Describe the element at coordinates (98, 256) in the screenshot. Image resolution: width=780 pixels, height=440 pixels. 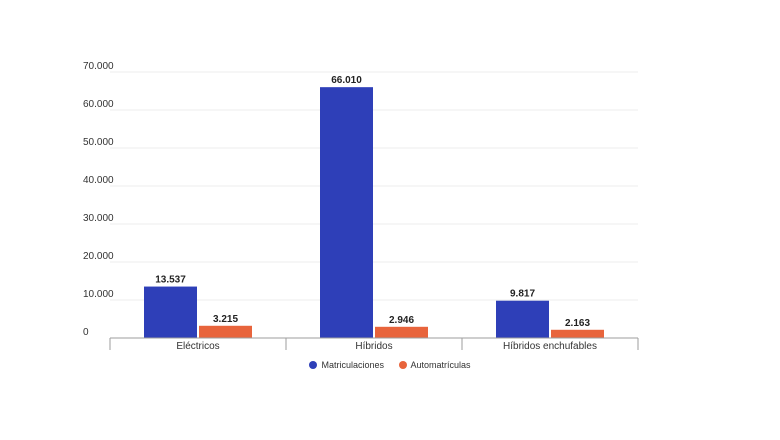
I see `y-tick-label: 20.000` at that location.